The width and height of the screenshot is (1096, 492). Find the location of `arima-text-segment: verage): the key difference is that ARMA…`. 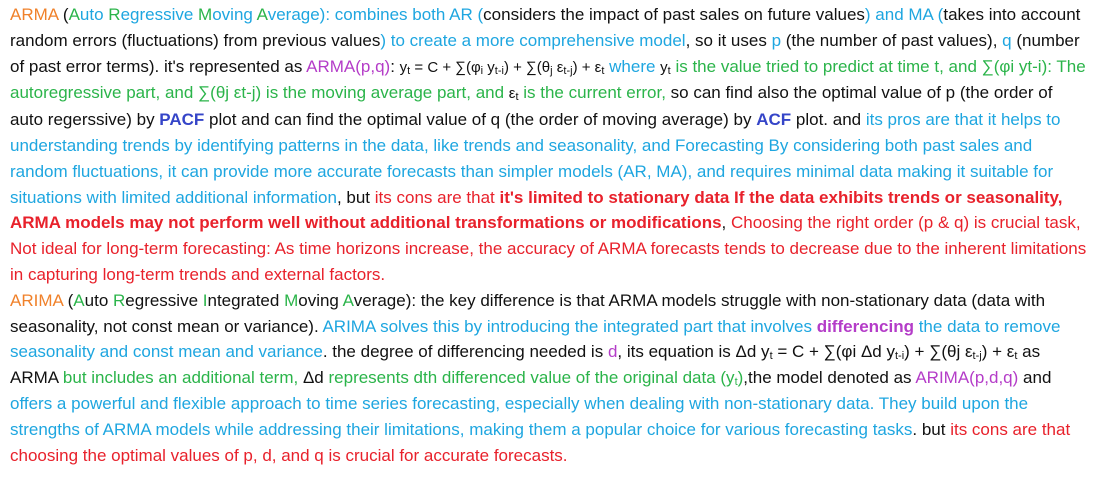

arima-text-segment: verage): the key difference is that ARMA… is located at coordinates (528, 313).